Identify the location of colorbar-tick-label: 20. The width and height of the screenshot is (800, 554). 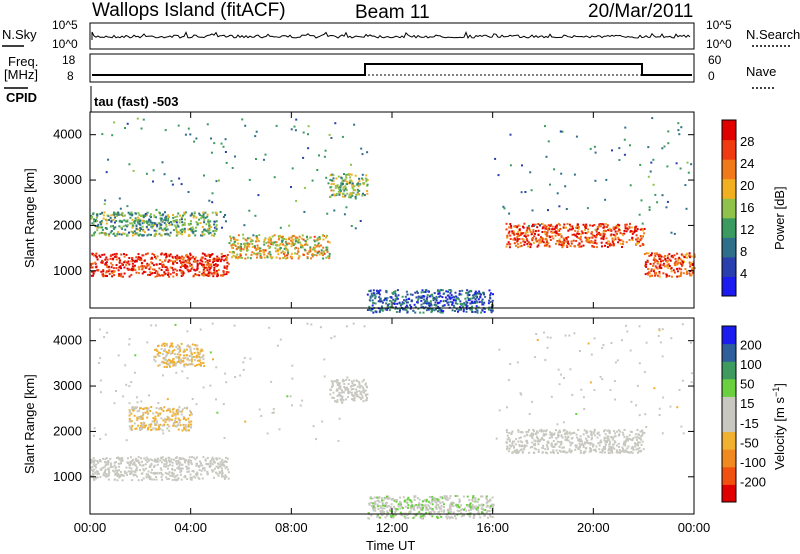
(747, 185).